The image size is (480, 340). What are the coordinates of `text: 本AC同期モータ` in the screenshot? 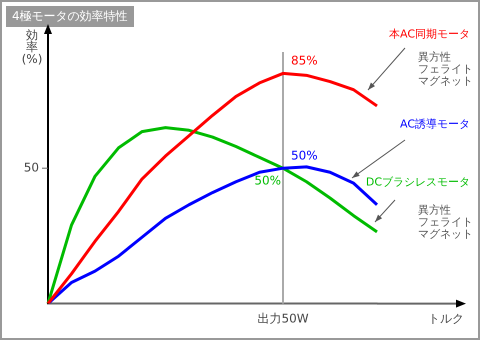 It's located at (429, 33).